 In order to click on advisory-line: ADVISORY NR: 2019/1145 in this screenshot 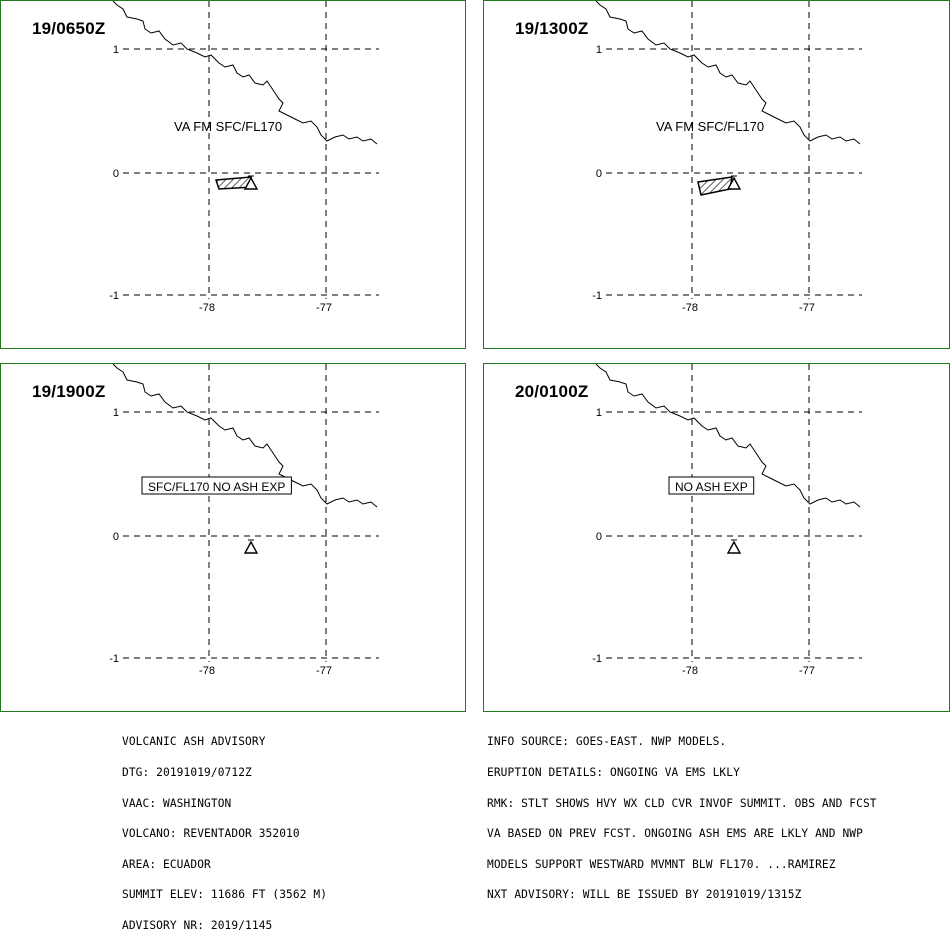, I will do `click(197, 925)`.